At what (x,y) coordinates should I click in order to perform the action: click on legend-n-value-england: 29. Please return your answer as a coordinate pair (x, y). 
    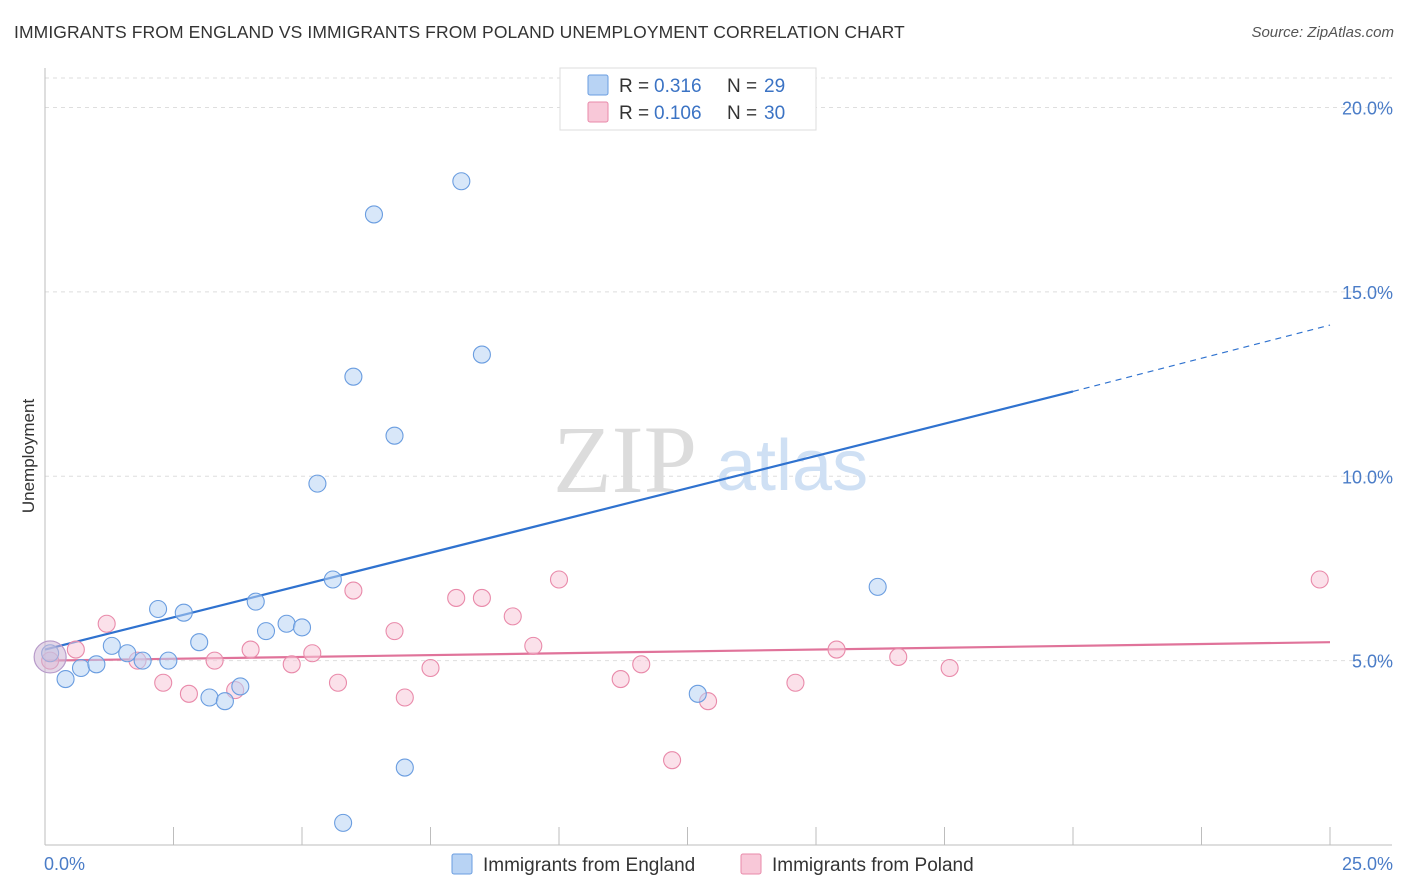
    Looking at the image, I should click on (774, 86).